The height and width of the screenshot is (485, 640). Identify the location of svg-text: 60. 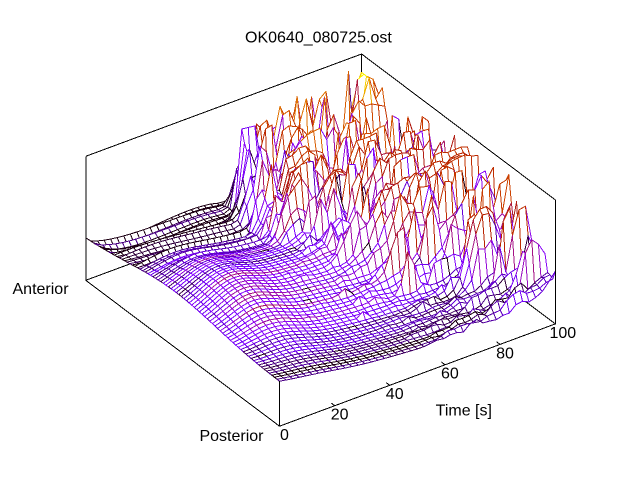
(450, 374).